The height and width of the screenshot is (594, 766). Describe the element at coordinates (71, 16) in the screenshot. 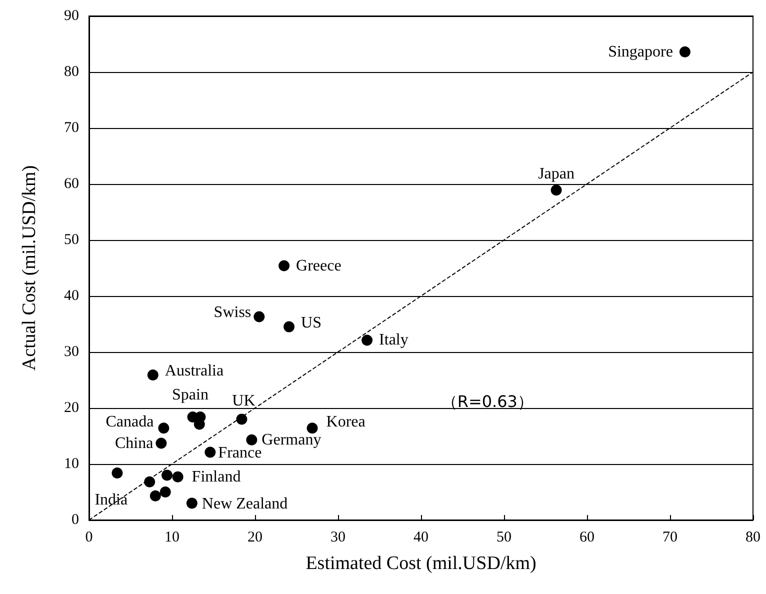

I see `y-tick-label: 90` at that location.